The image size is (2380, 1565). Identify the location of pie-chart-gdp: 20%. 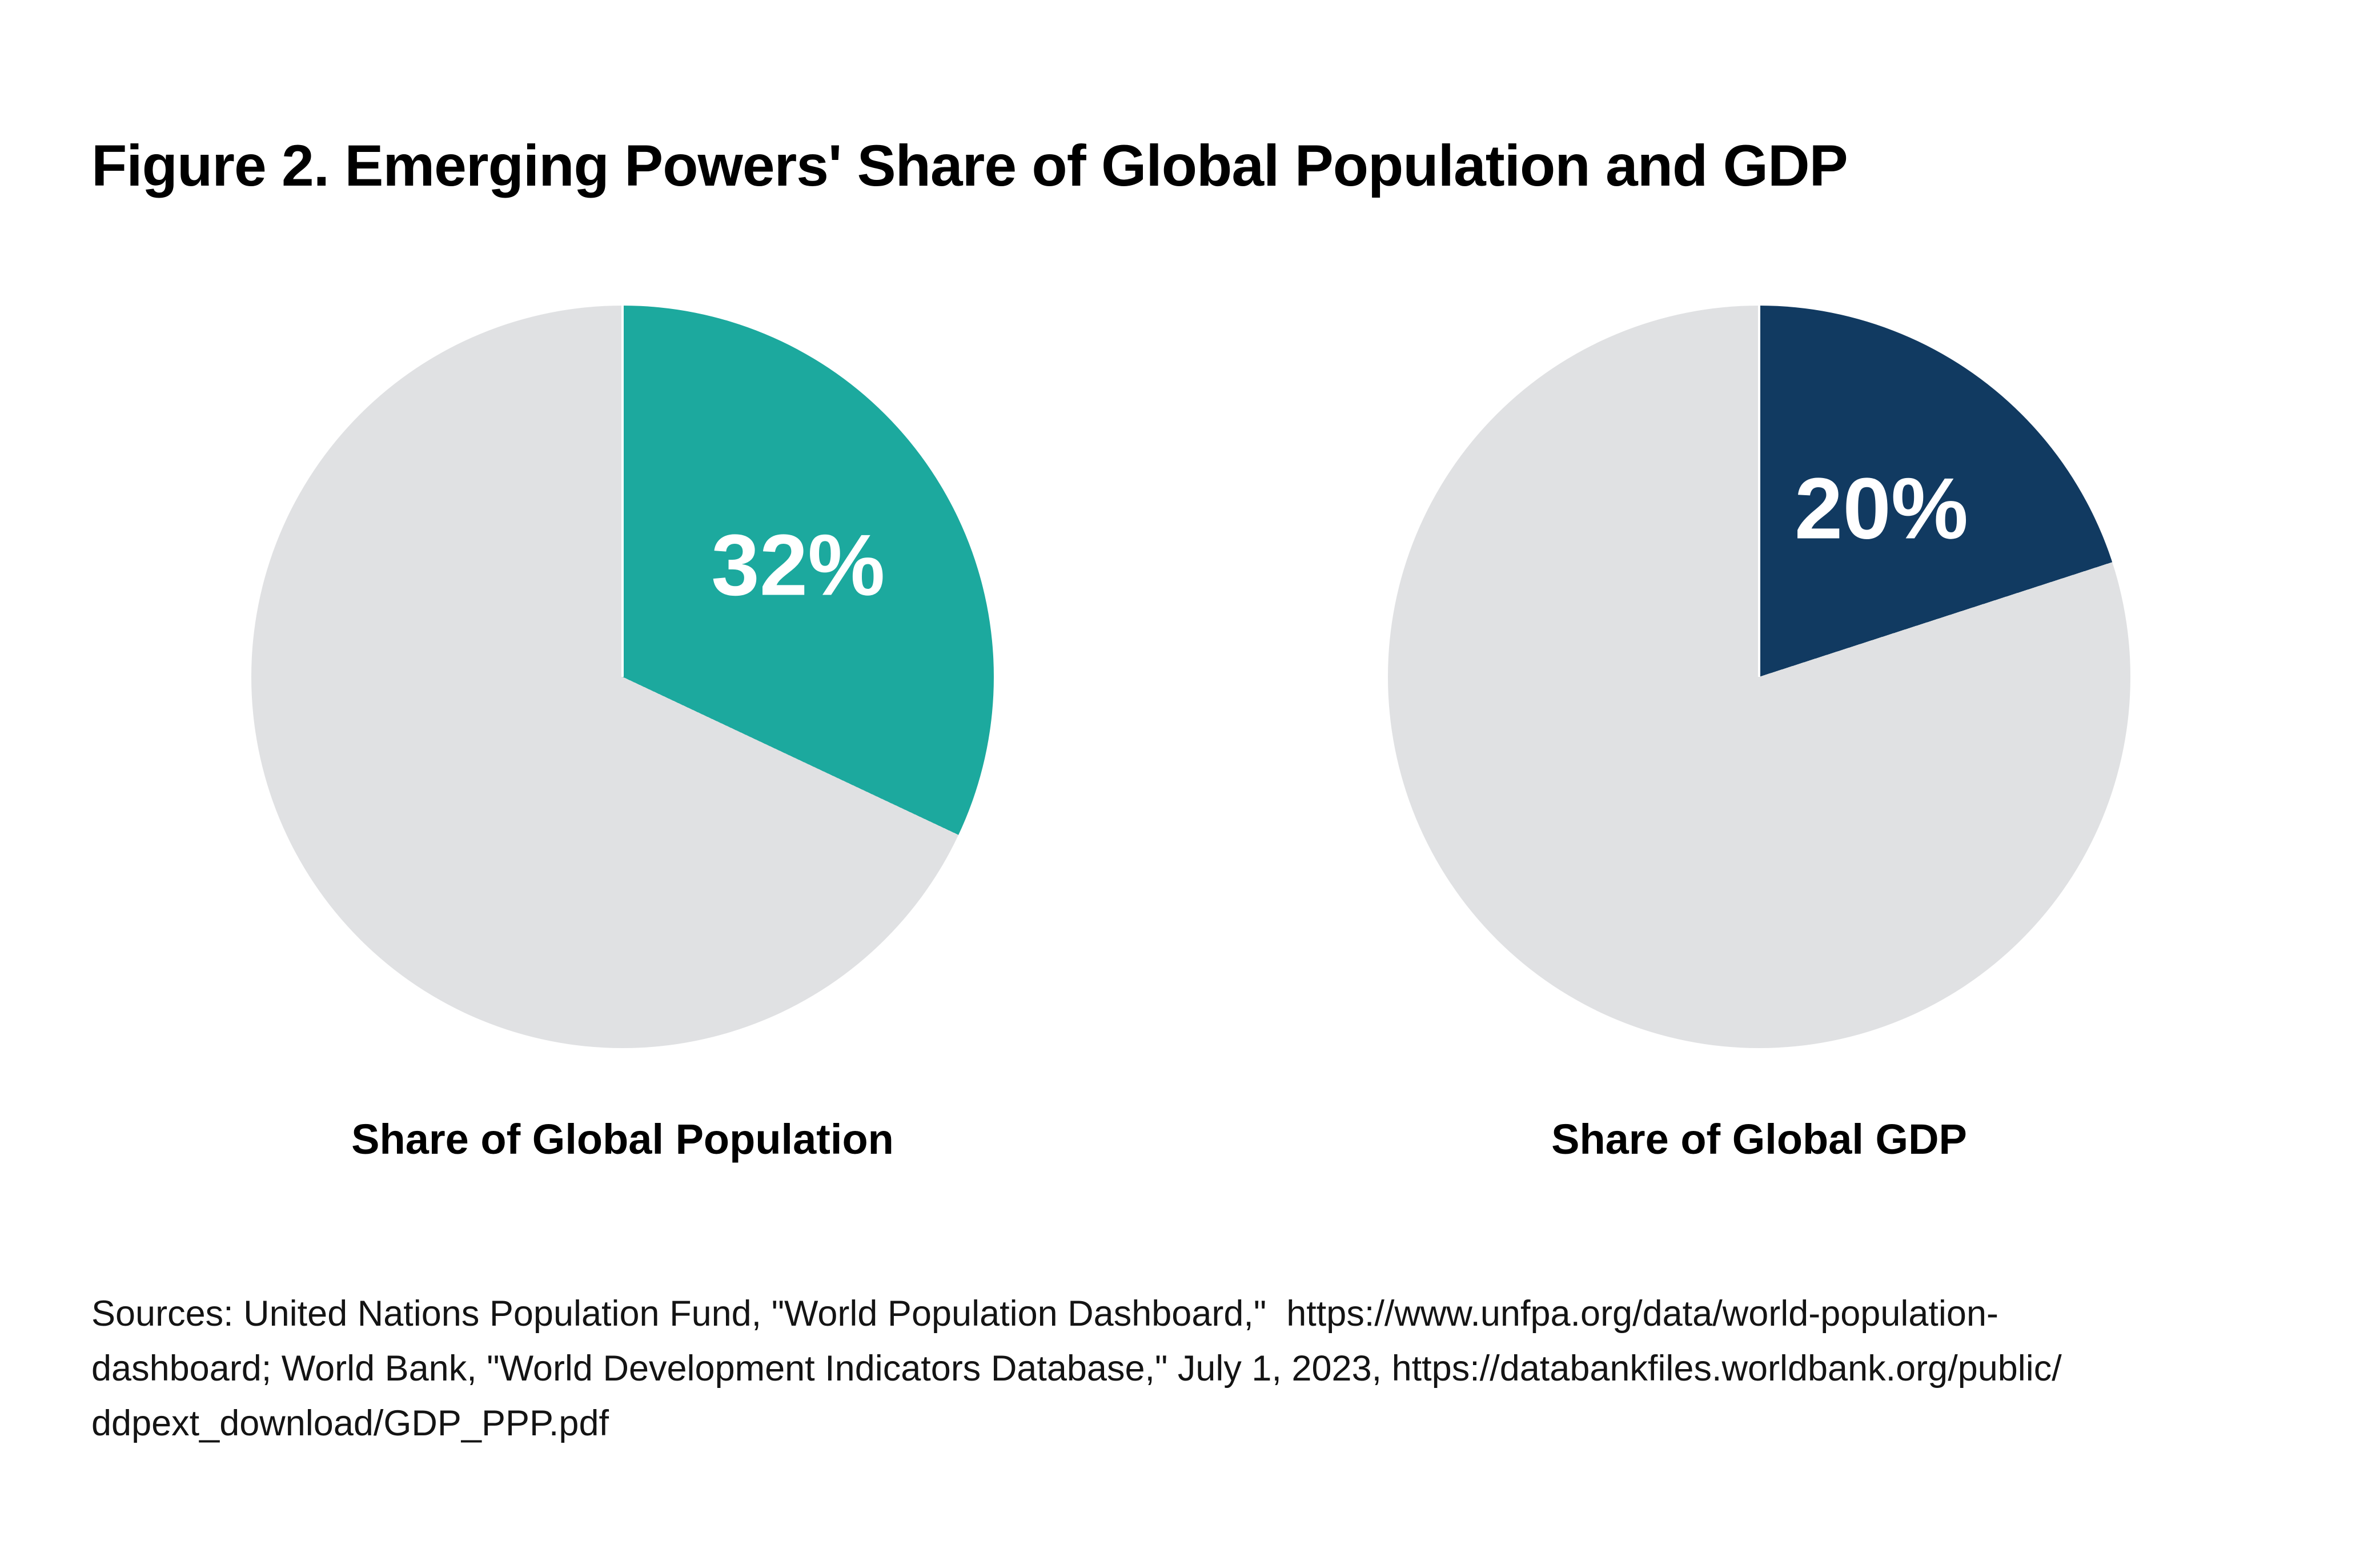
(1759, 677).